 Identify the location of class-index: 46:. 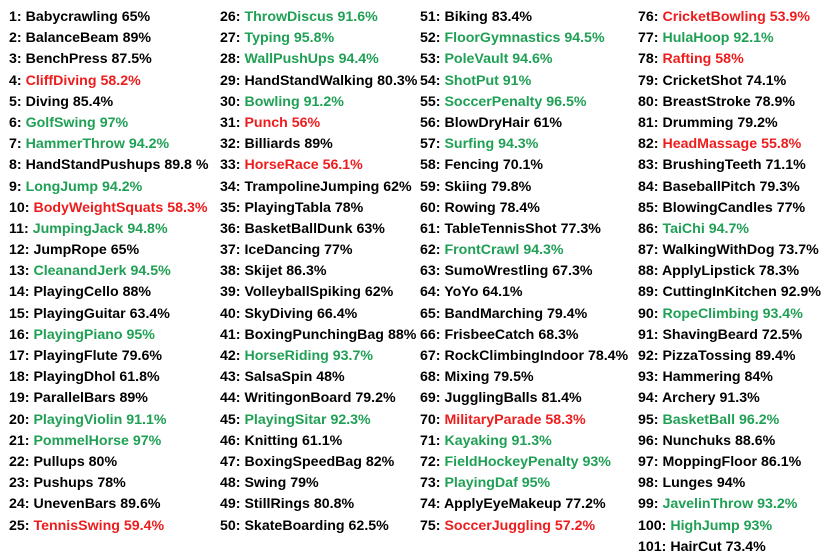
(230, 440).